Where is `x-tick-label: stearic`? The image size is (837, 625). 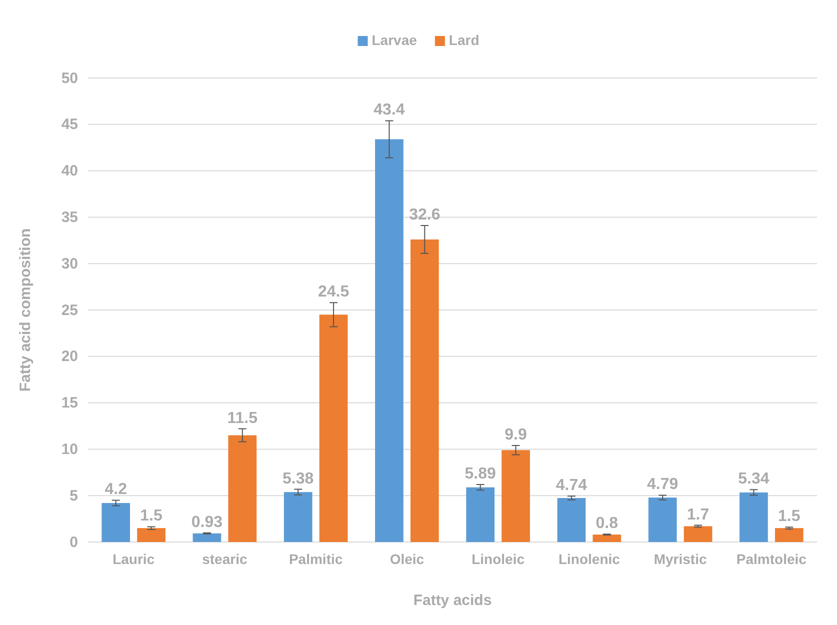
x-tick-label: stearic is located at coordinates (225, 558).